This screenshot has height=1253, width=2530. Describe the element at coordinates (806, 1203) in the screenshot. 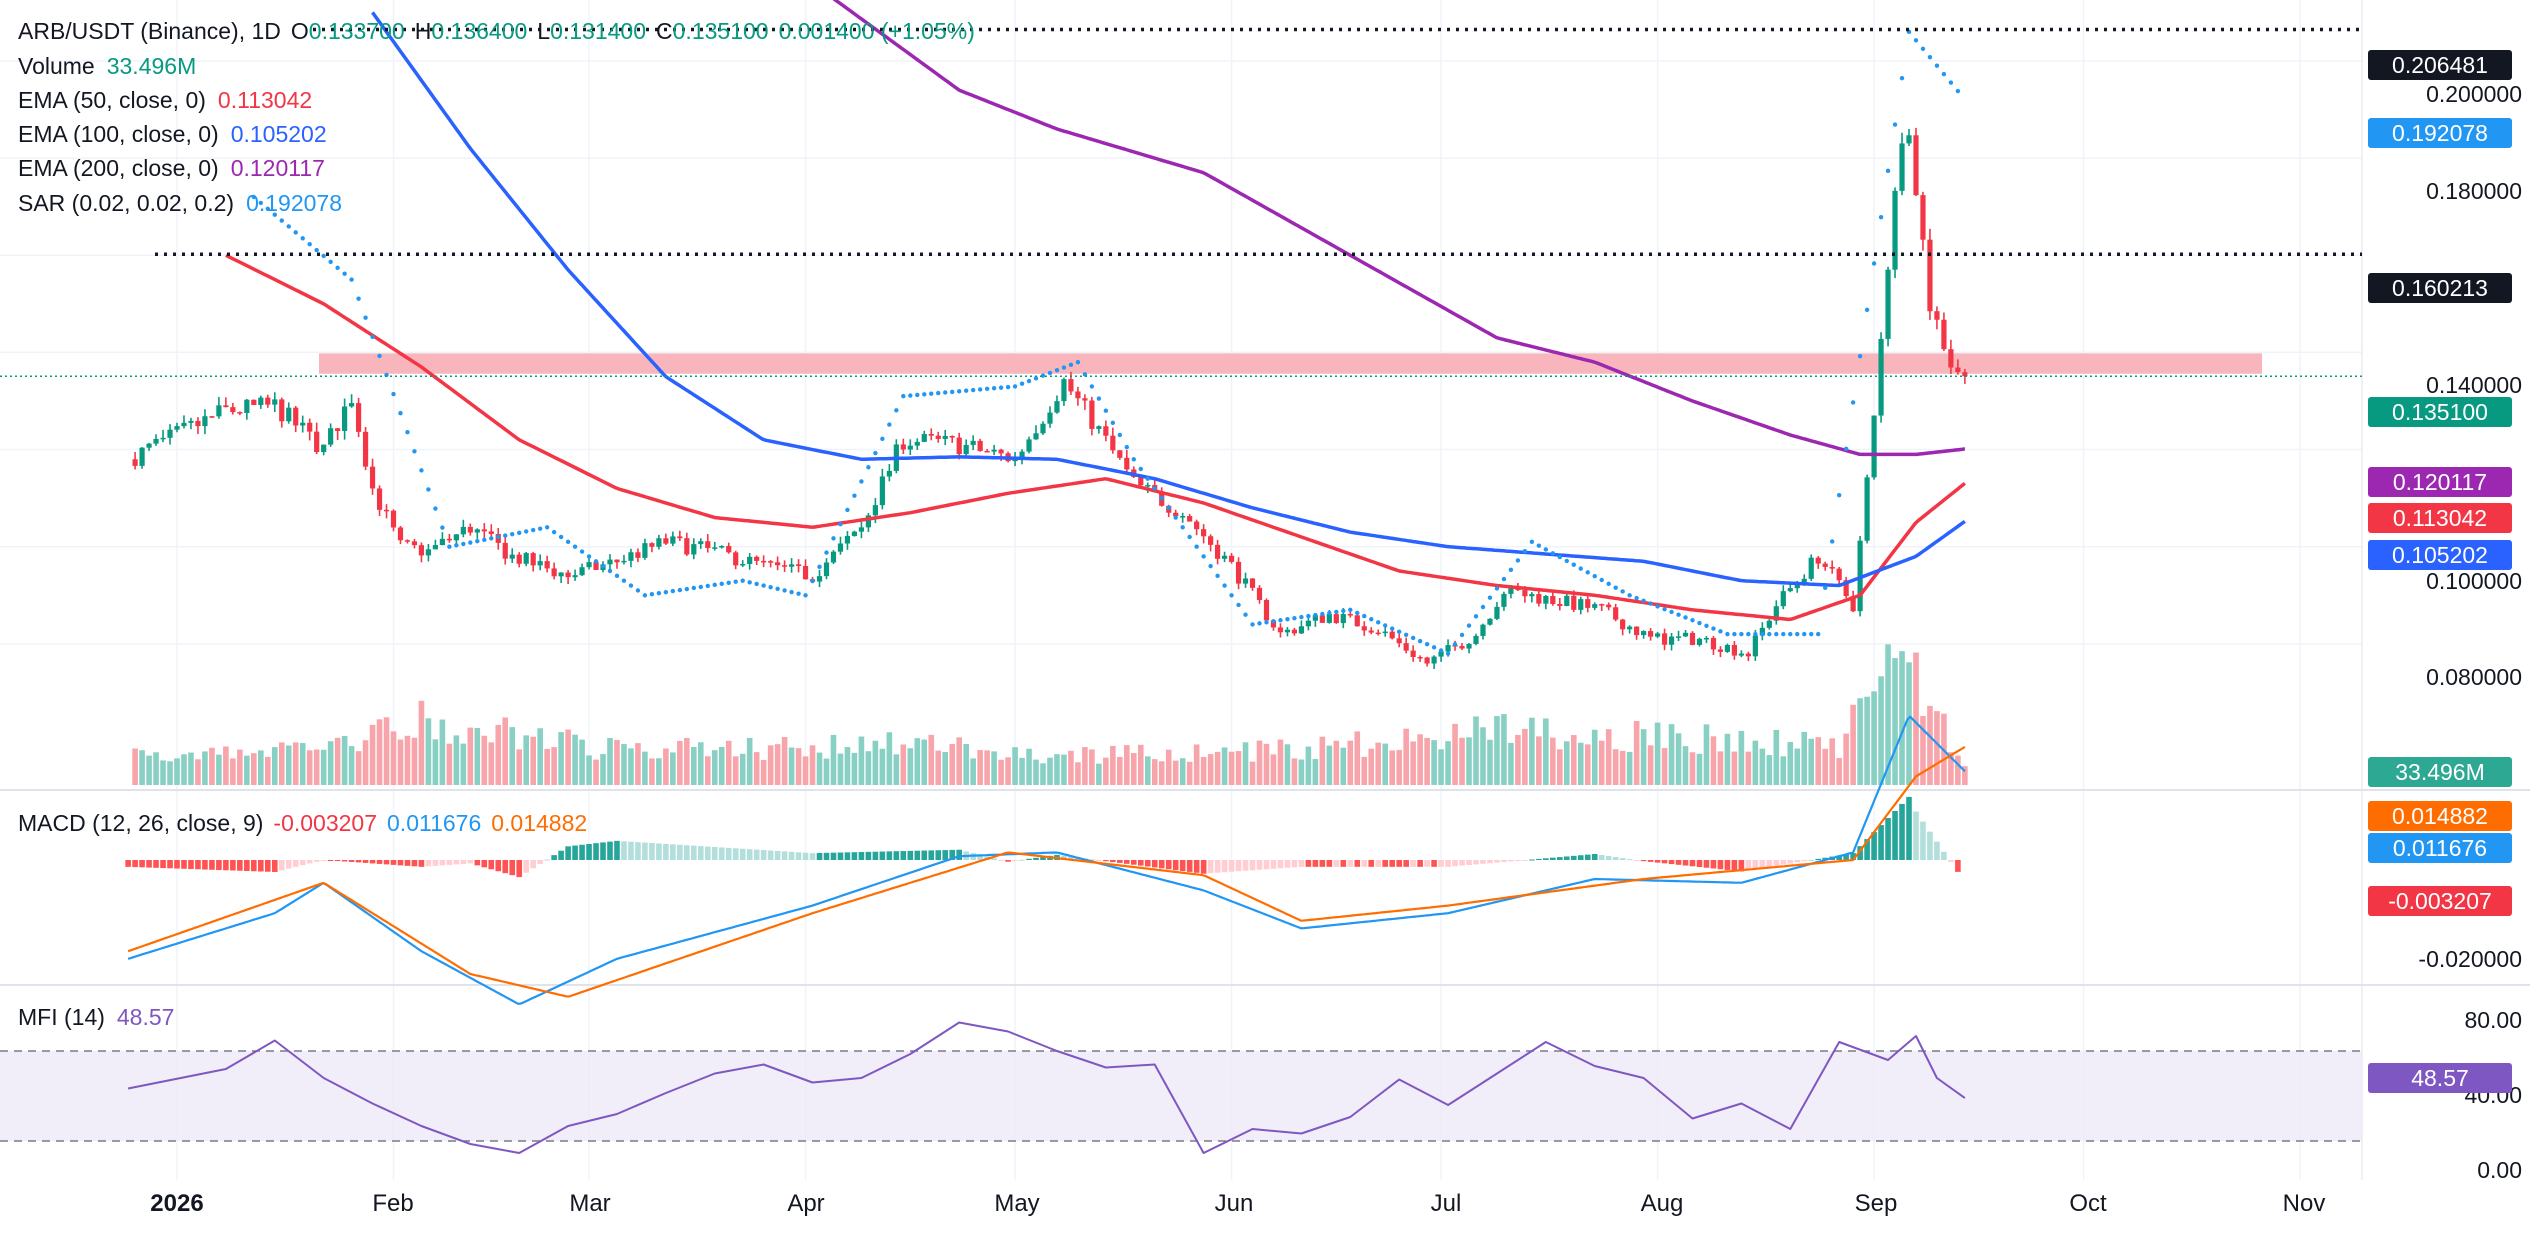

I see `time-label-apr: Apr` at that location.